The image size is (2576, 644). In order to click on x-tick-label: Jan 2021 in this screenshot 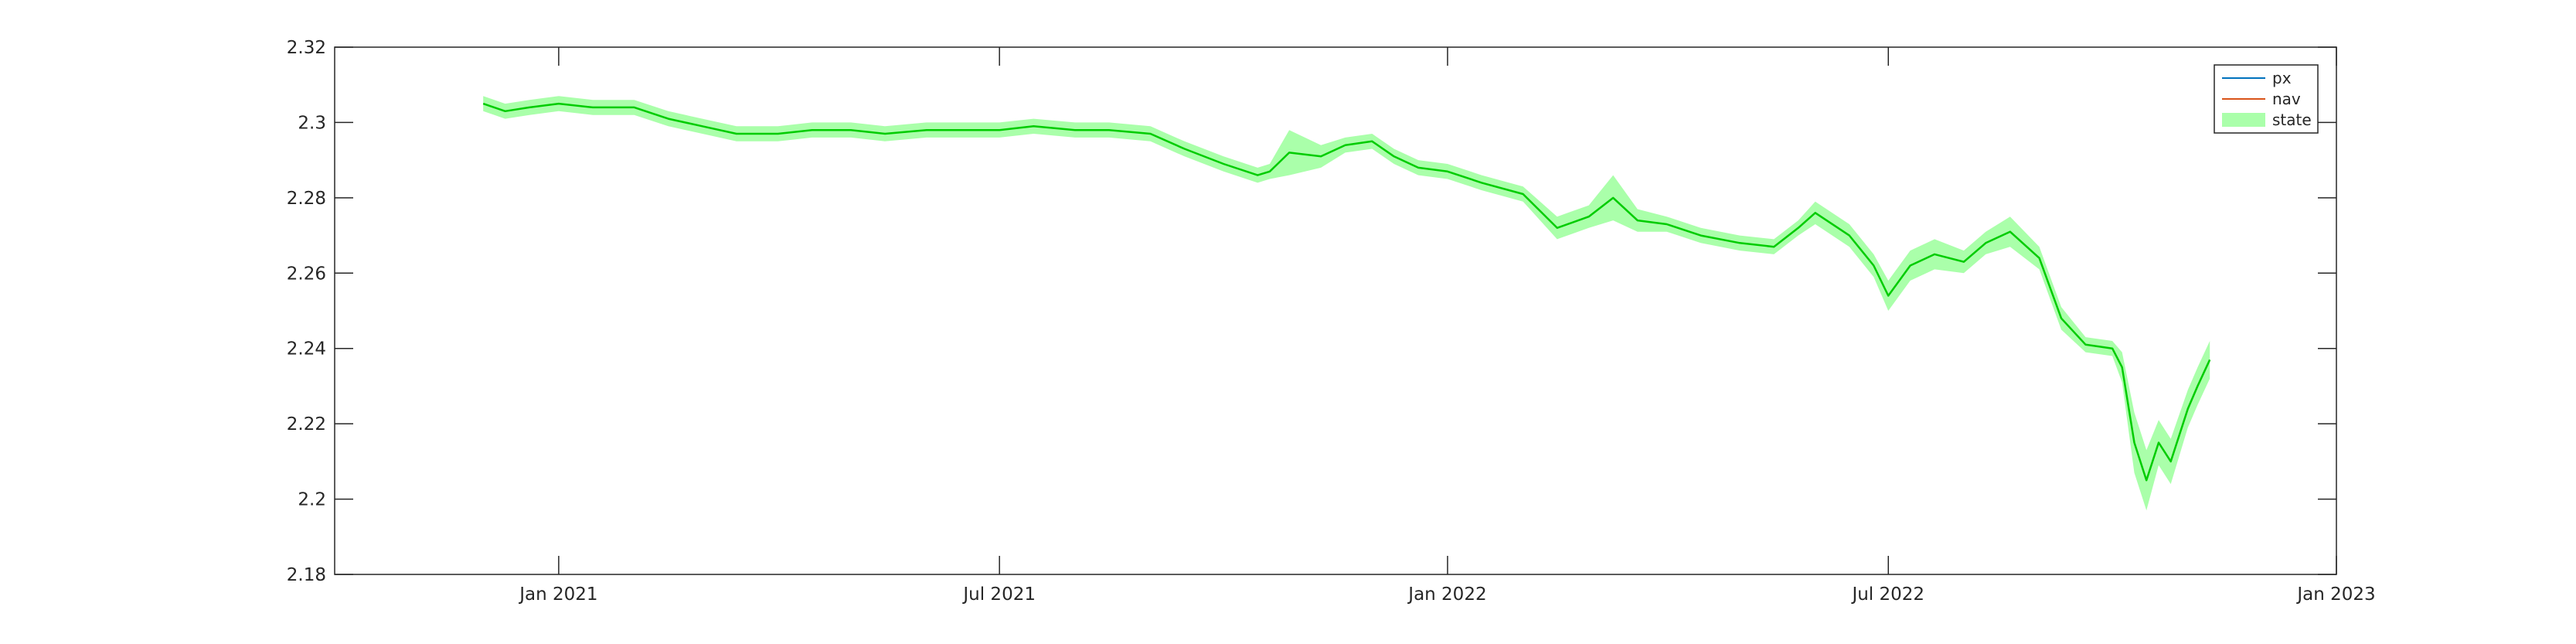, I will do `click(557, 594)`.